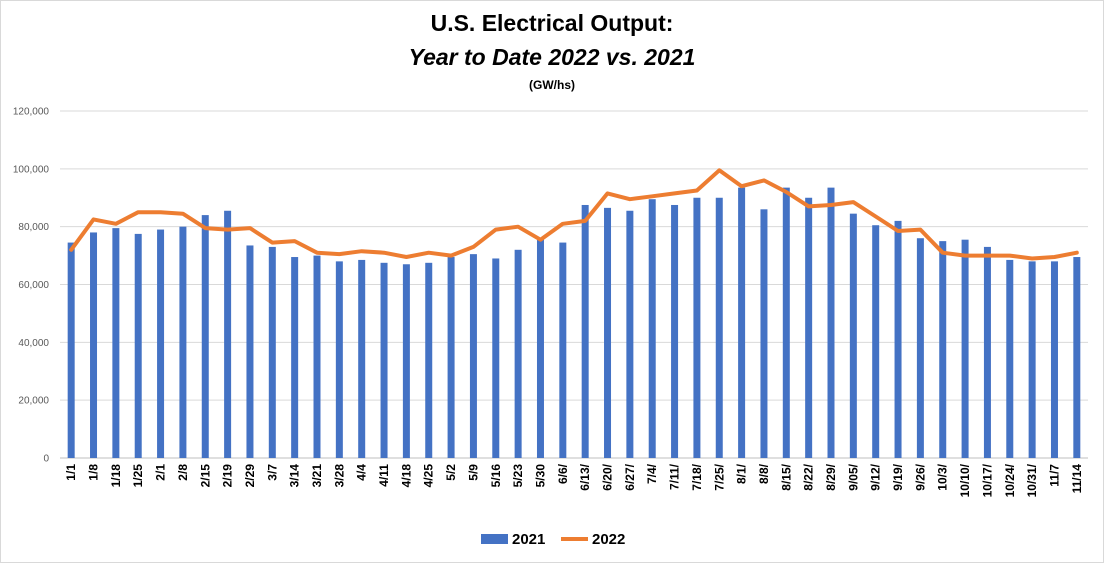 The height and width of the screenshot is (563, 1104). What do you see at coordinates (94, 472) in the screenshot?
I see `x-tick-label: 1/8` at bounding box center [94, 472].